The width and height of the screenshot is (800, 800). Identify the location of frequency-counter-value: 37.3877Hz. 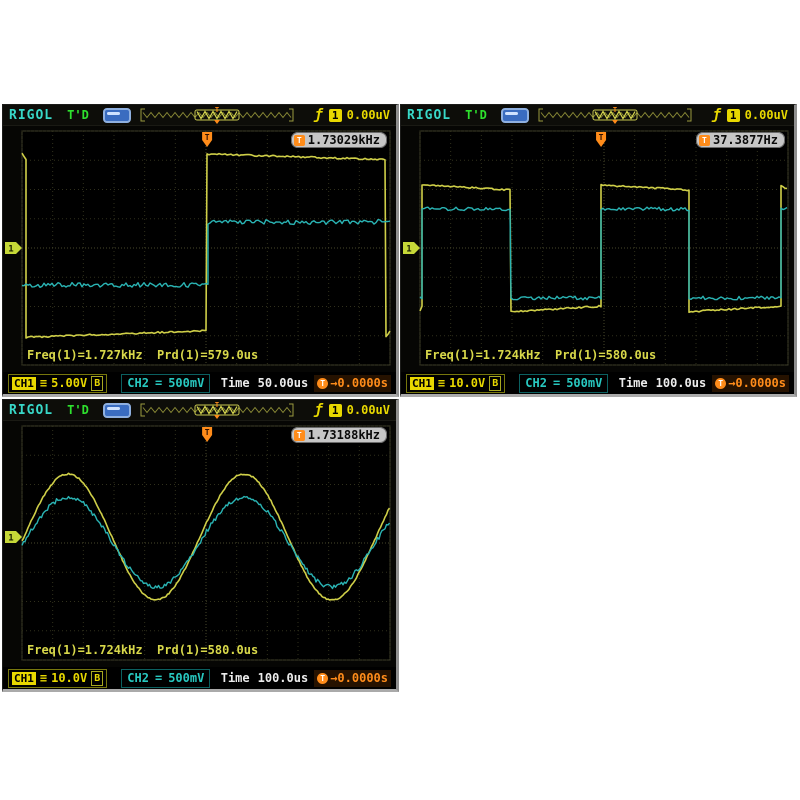
(745, 140).